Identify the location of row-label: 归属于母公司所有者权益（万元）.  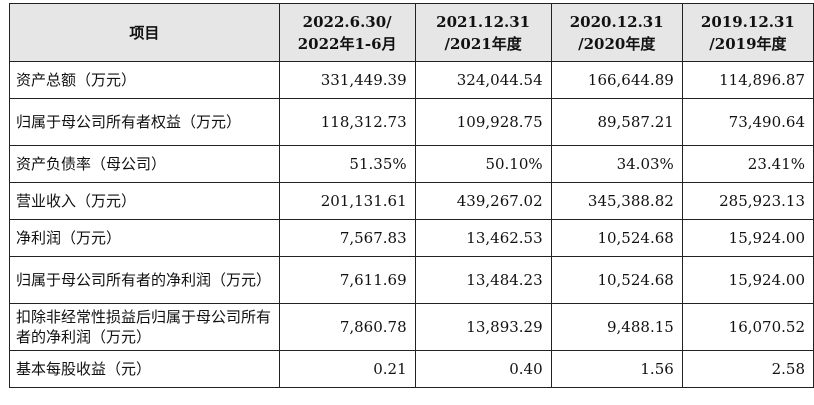
(144, 122).